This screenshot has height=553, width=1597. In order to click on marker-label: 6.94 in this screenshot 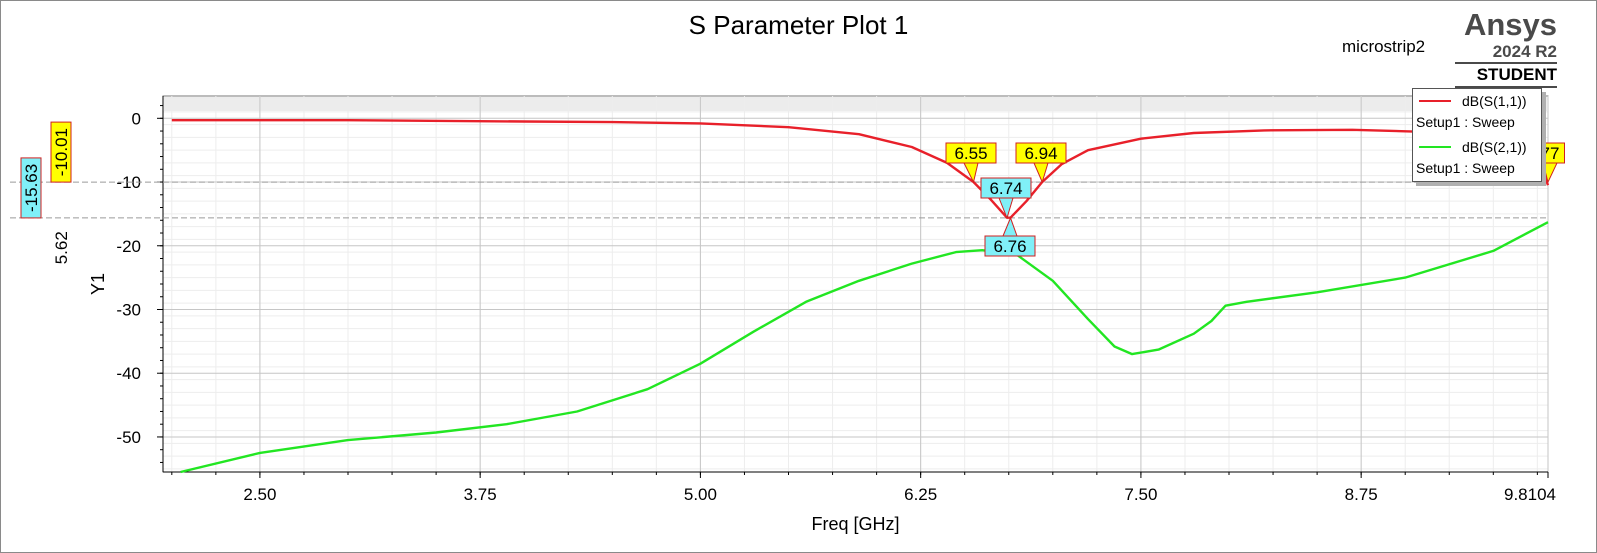, I will do `click(1040, 153)`.